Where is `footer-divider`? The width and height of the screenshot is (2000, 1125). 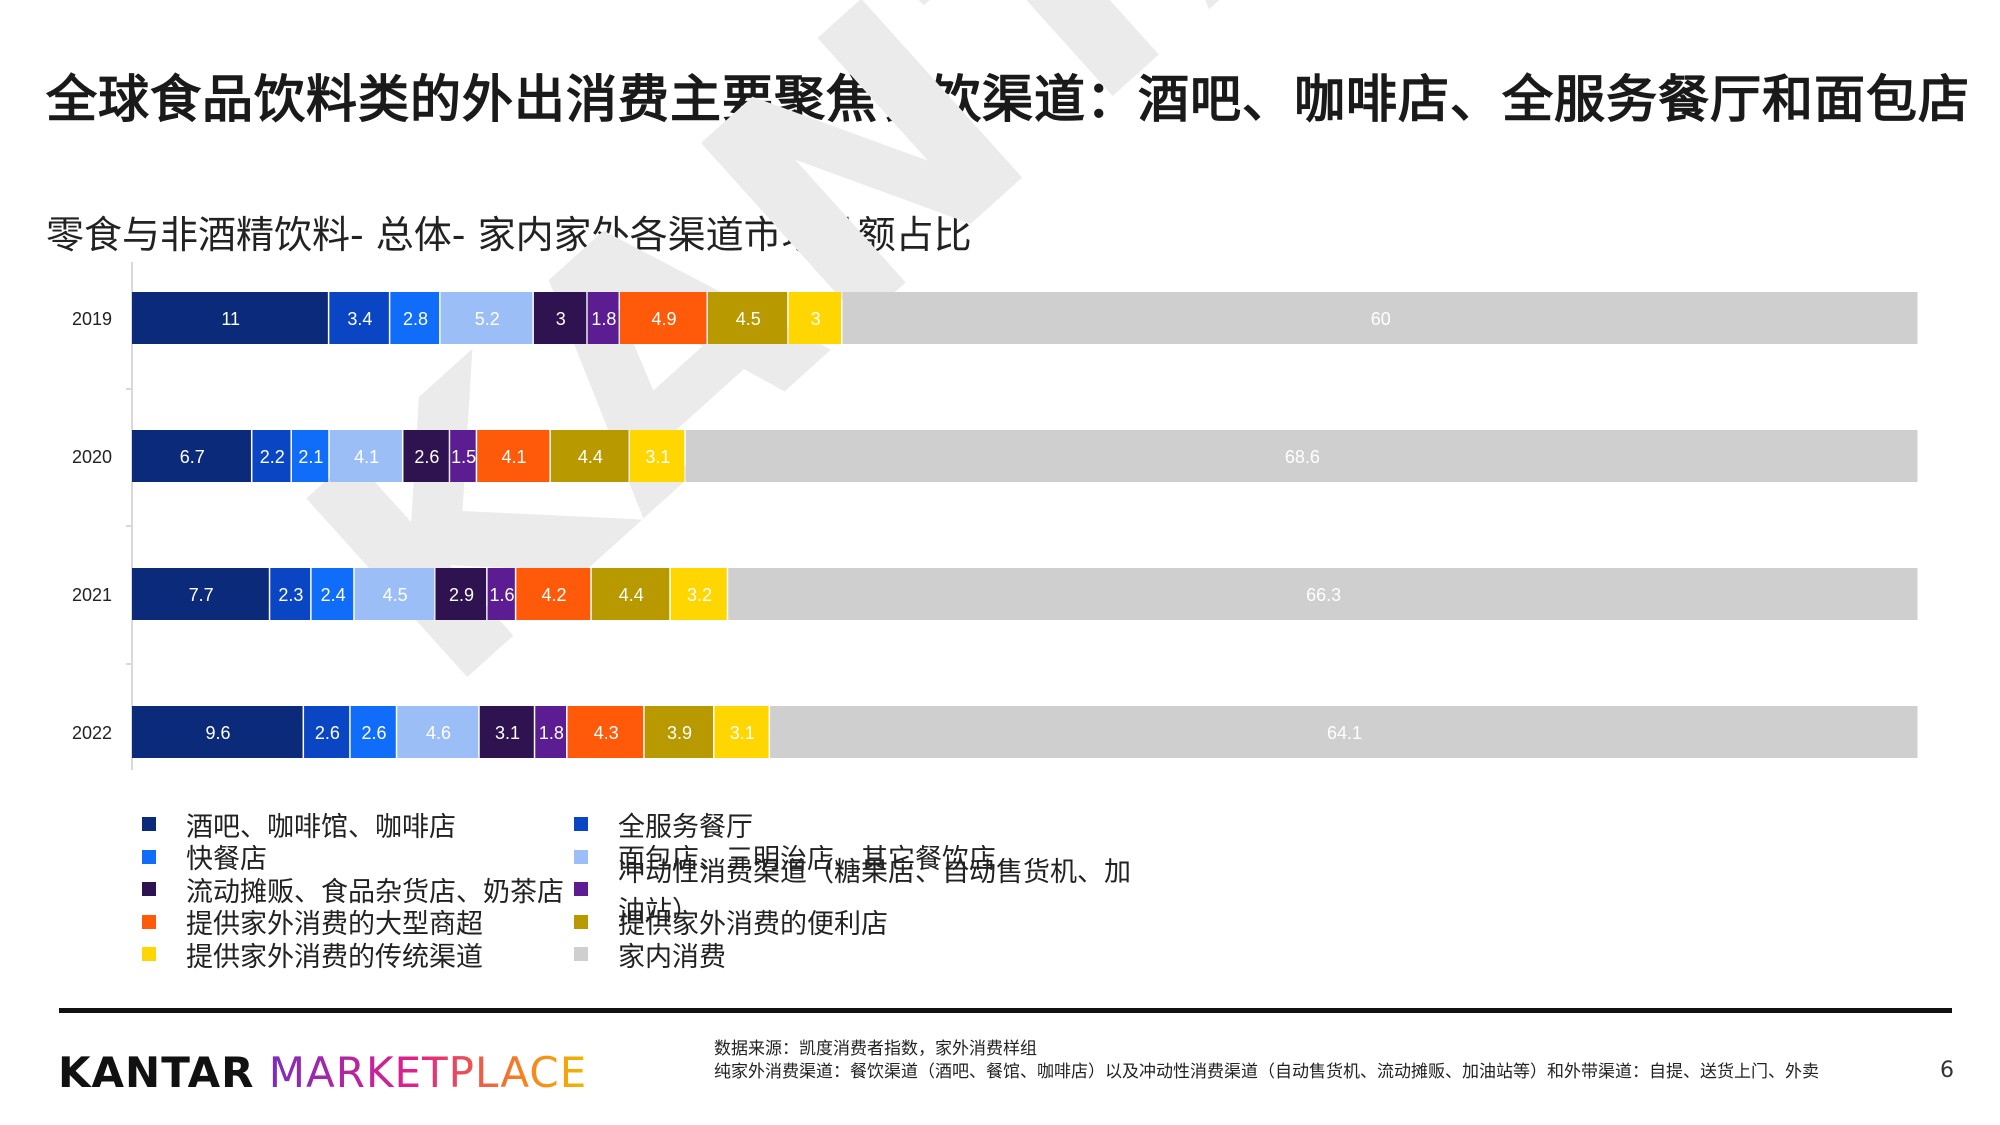
footer-divider is located at coordinates (1005, 1010).